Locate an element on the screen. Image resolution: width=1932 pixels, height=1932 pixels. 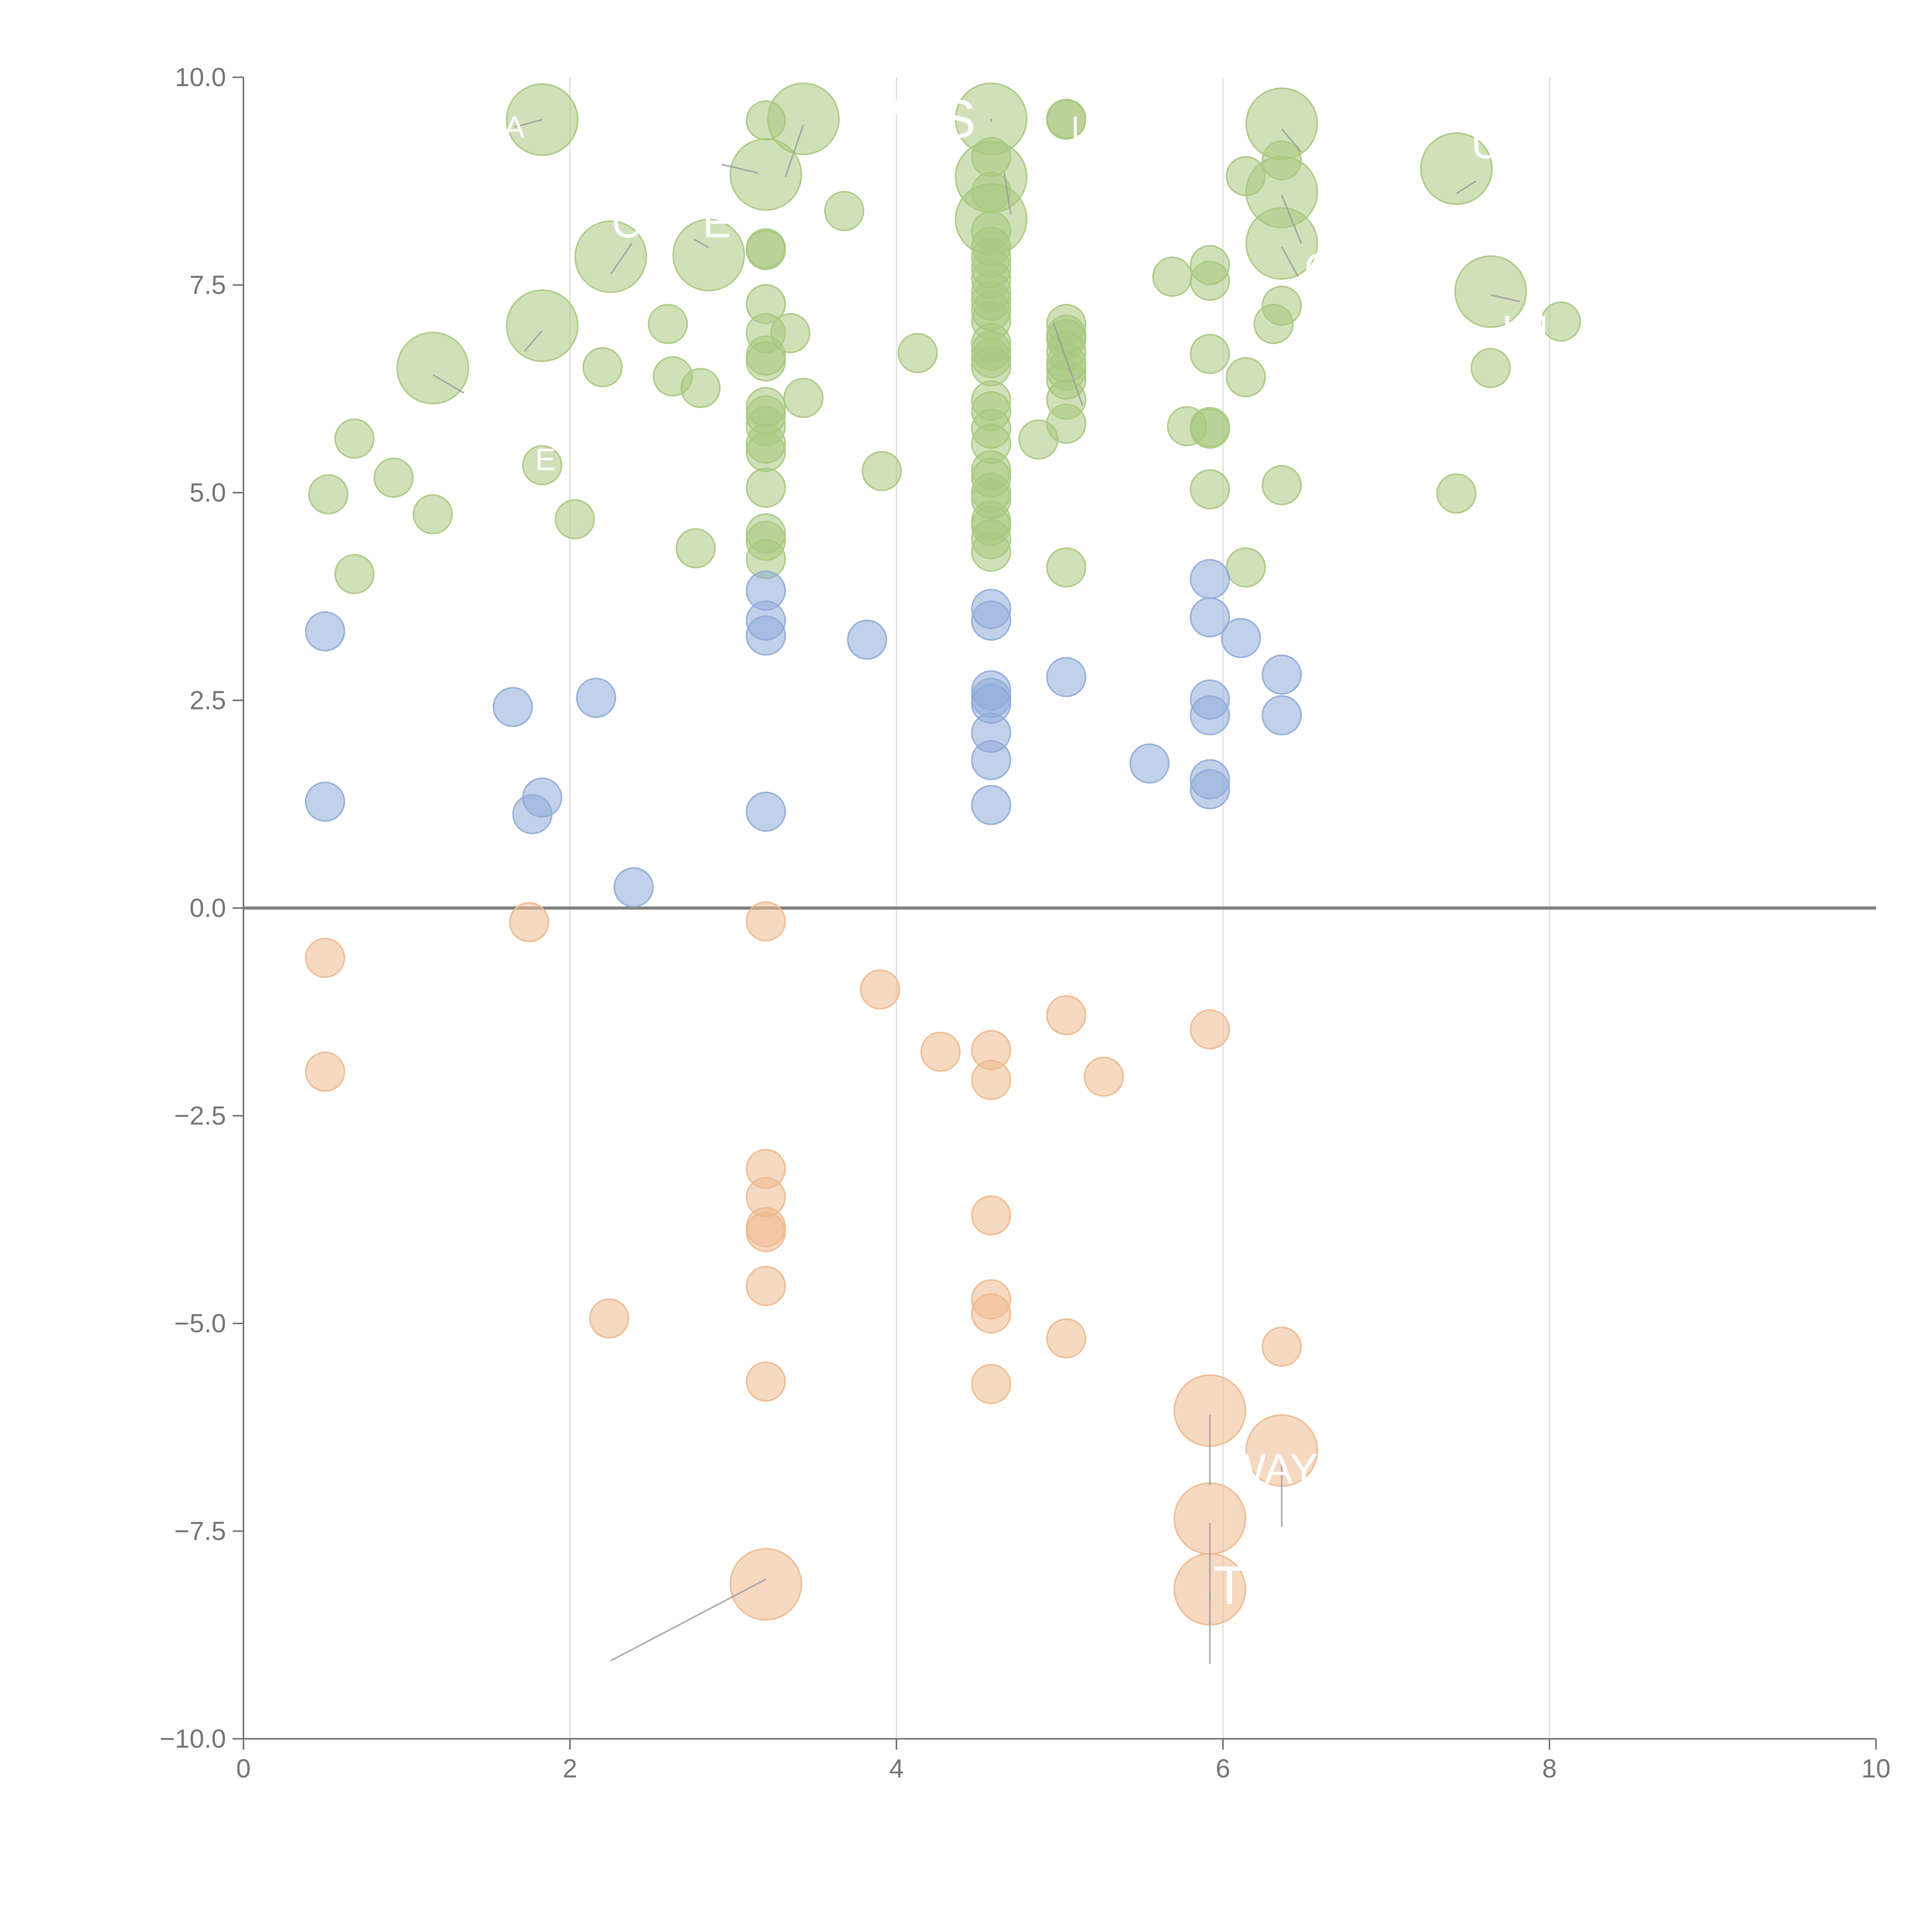
annotation-label: A is located at coordinates (514, 128).